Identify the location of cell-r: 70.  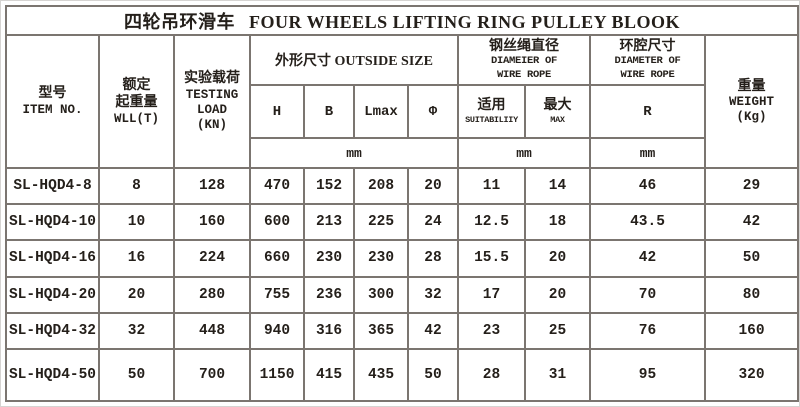
(647, 294).